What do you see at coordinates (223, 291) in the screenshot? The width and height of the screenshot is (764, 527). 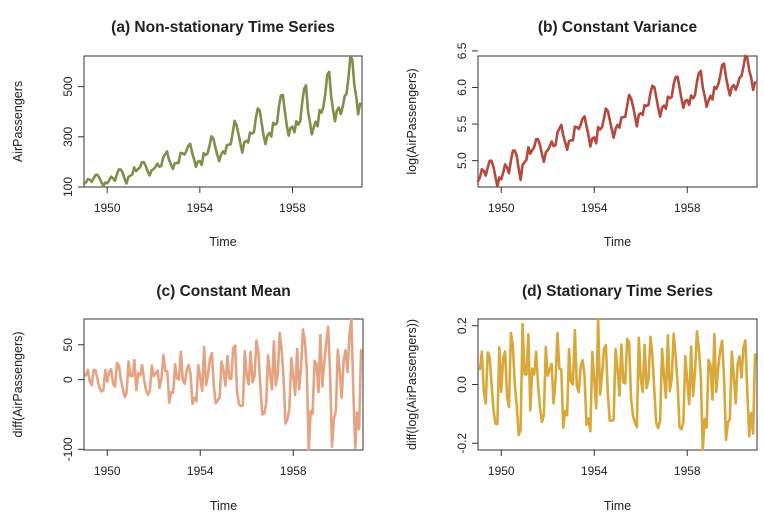 I see `panel-title: (c) Constant Mean` at bounding box center [223, 291].